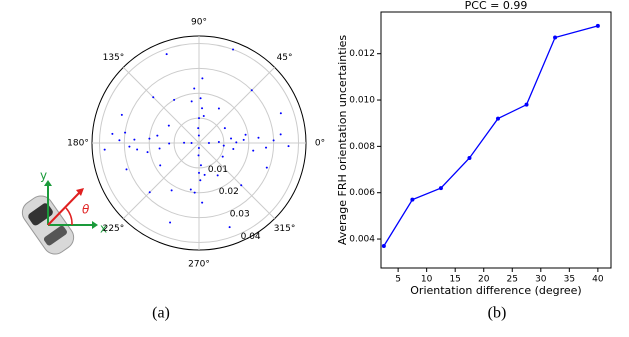 This screenshot has height=337, width=629. Describe the element at coordinates (398, 280) in the screenshot. I see `x-tick-label: 5` at that location.